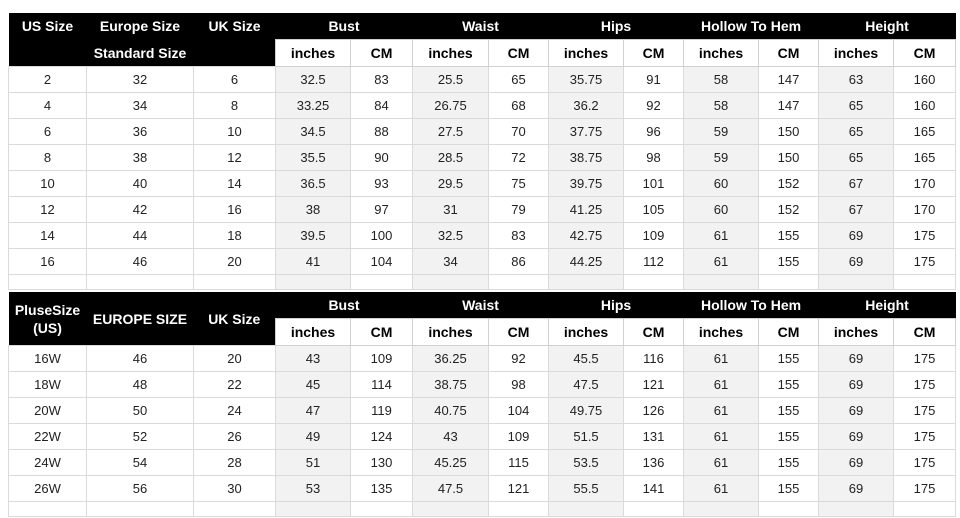 Image resolution: width=960 pixels, height=518 pixels. I want to click on cell: 93, so click(381, 183).